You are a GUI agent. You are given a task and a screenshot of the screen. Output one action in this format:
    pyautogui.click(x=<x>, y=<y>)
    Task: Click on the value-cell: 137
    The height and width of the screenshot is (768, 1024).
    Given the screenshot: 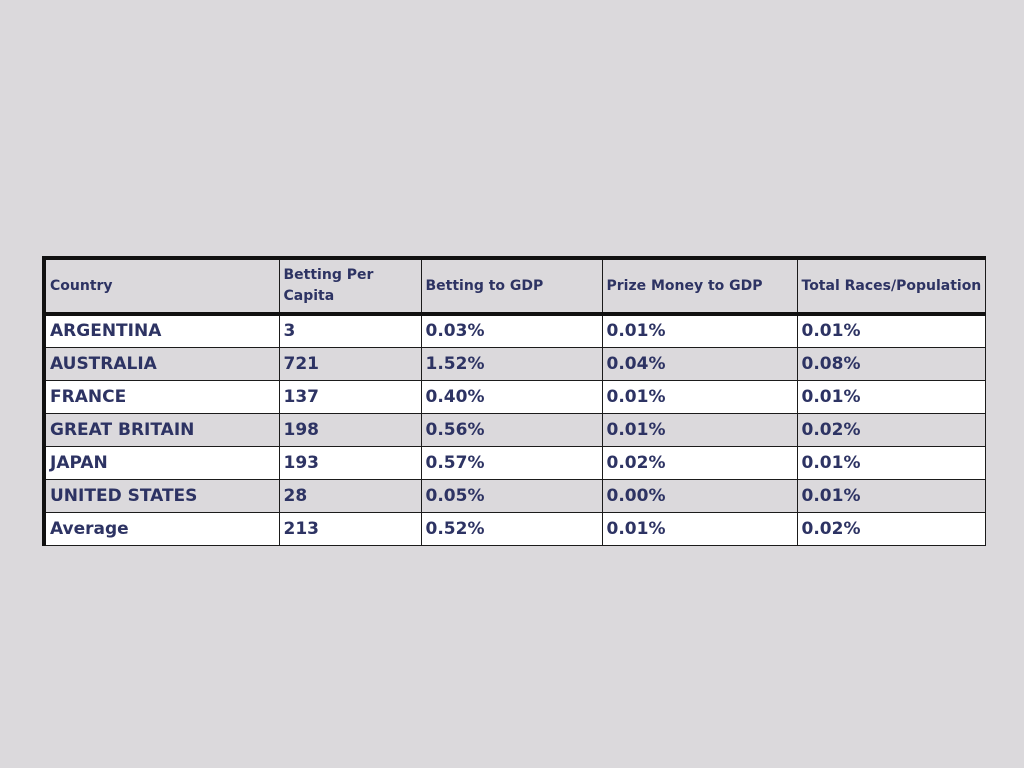 What is the action you would take?
    pyautogui.click(x=350, y=396)
    